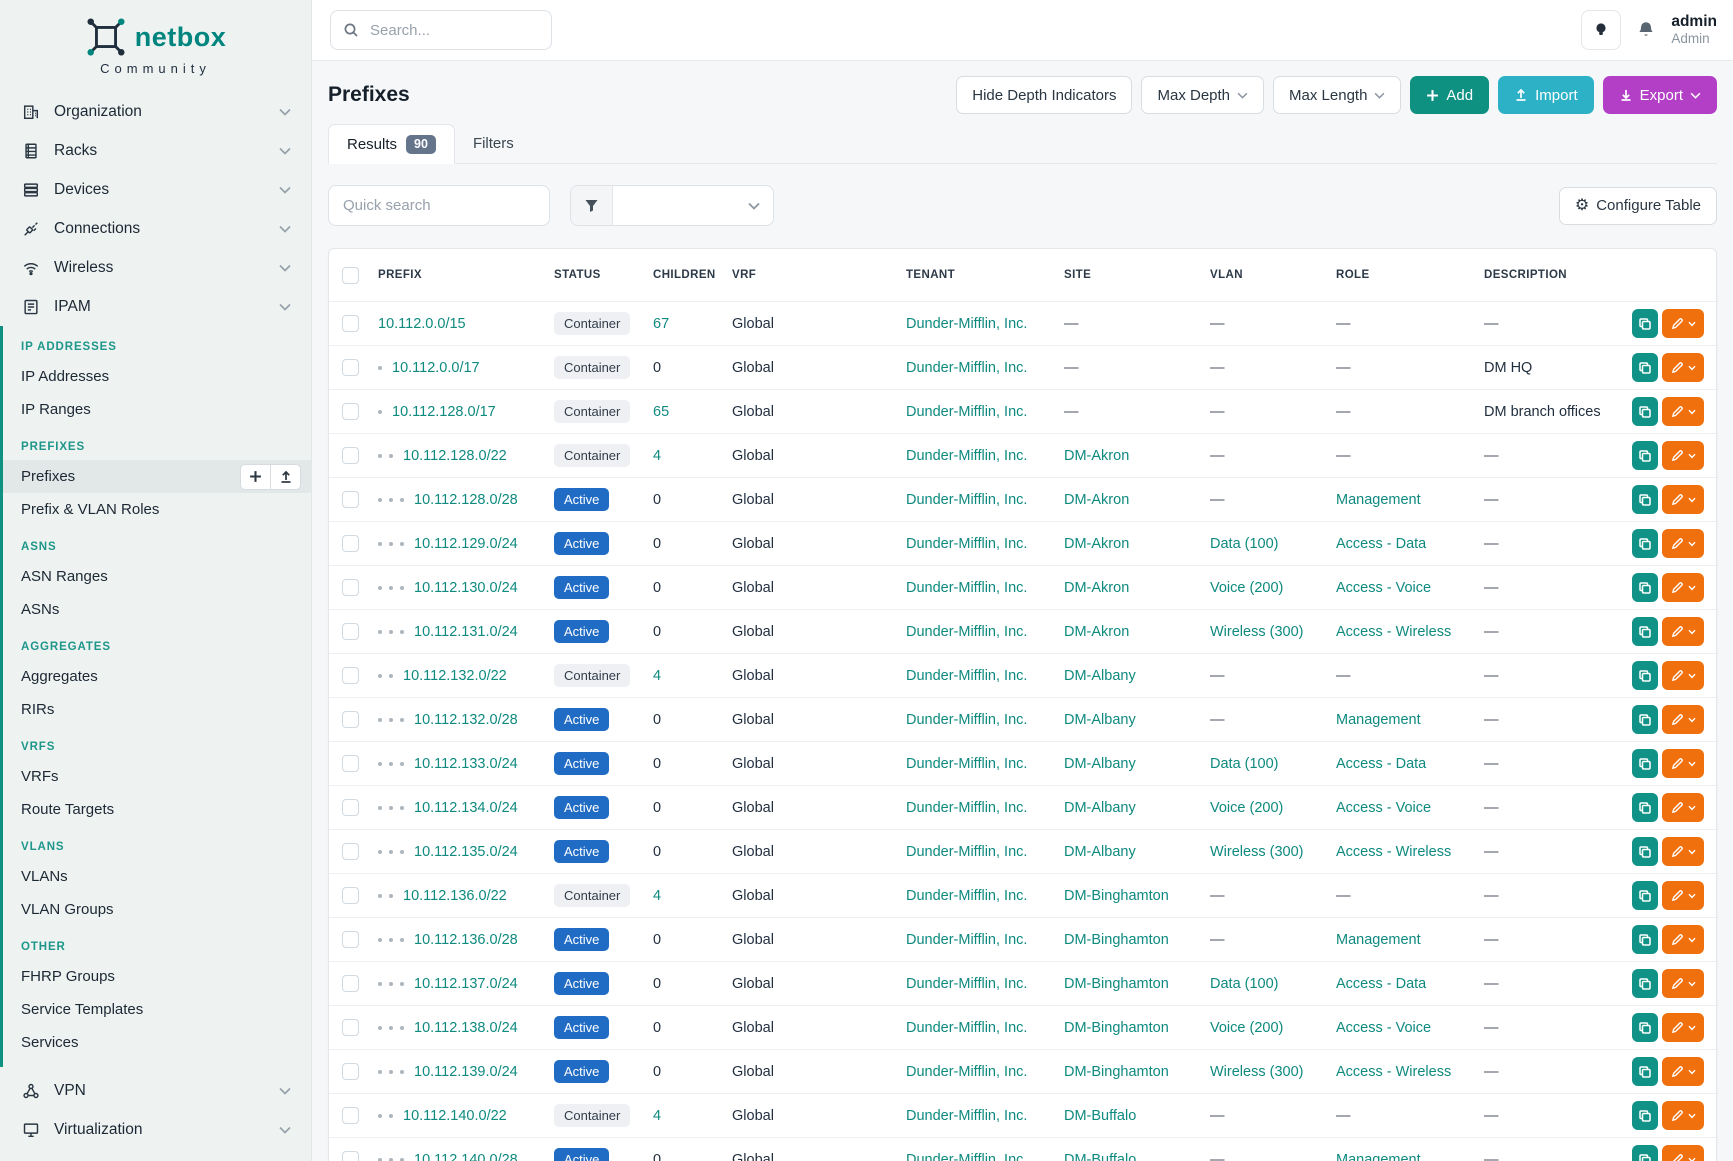 The width and height of the screenshot is (1733, 1161). Describe the element at coordinates (56, 409) in the screenshot. I see `sidebar-item-ip-ranges: IP Ranges` at that location.